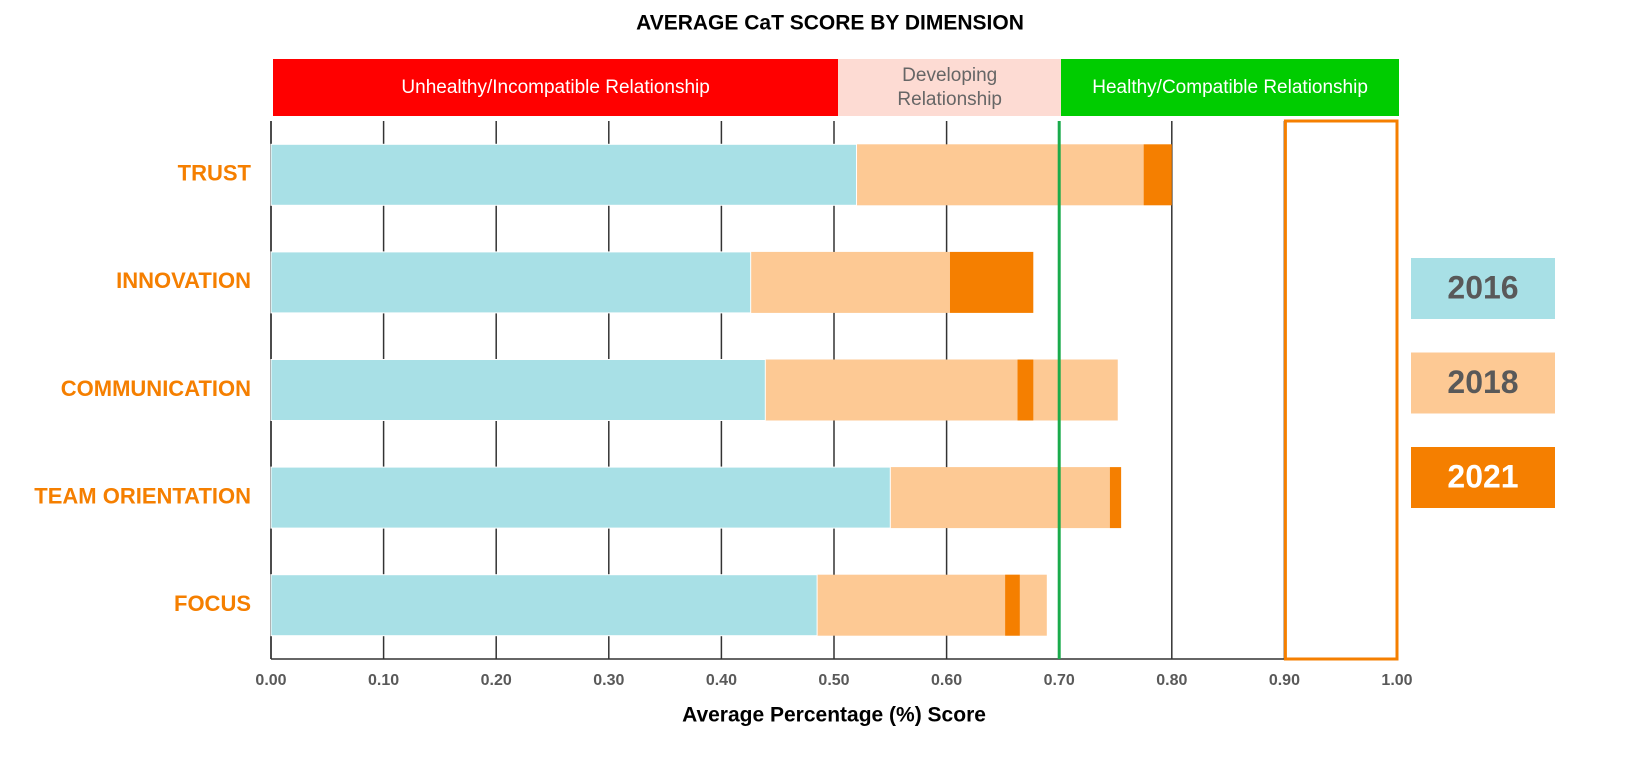 The image size is (1642, 778). What do you see at coordinates (834, 715) in the screenshot?
I see `x-axis-label: Average Percentage (%) Score` at bounding box center [834, 715].